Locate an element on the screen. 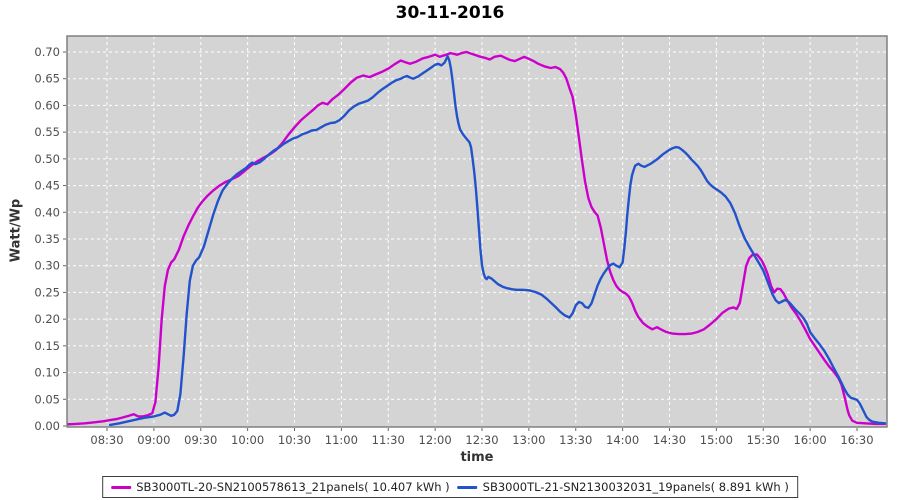 This screenshot has width=900, height=500. y-tick-label: 0.50 is located at coordinates (47, 159).